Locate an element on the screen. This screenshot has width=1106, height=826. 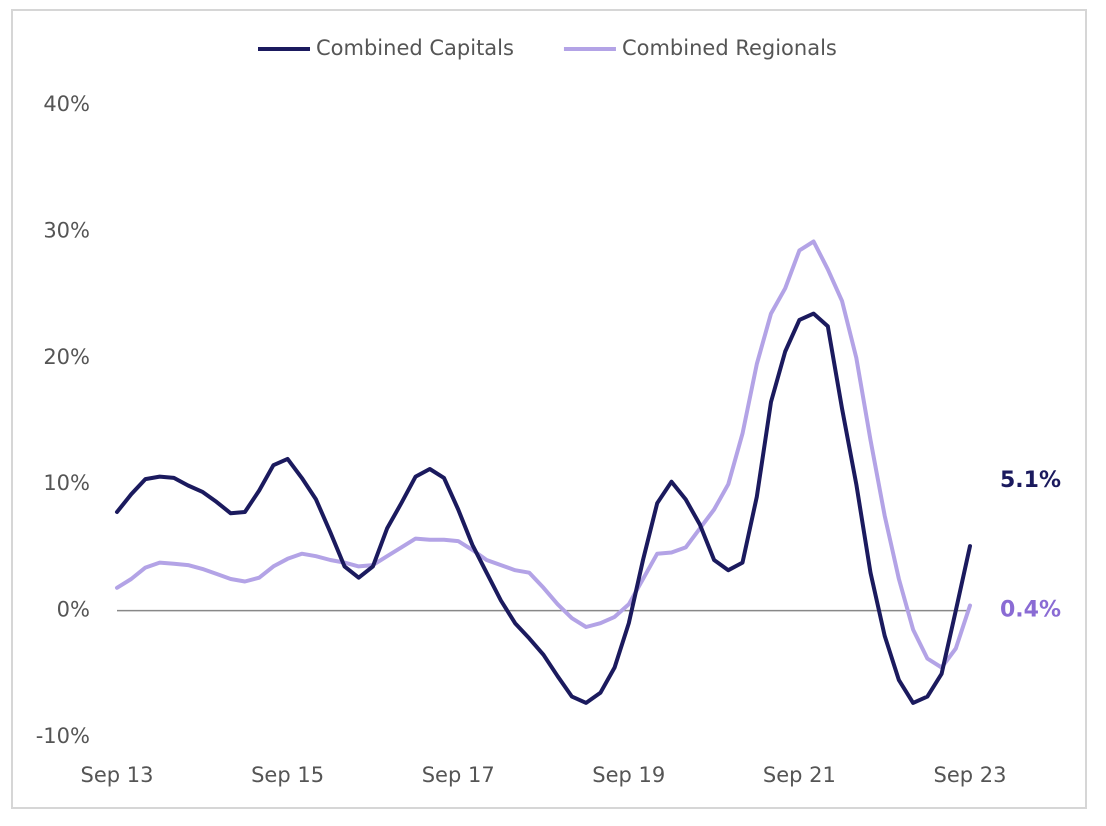
x-tick-label: Sep 17 is located at coordinates (458, 775).